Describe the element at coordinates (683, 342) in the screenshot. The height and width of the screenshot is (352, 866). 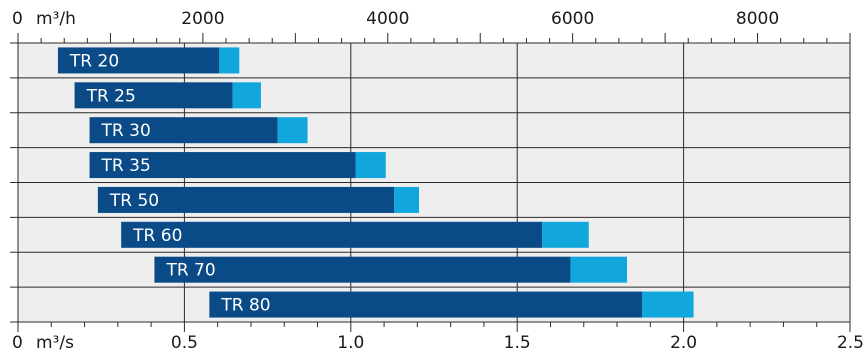
I see `x-bottom-tick-label: 2.0` at that location.